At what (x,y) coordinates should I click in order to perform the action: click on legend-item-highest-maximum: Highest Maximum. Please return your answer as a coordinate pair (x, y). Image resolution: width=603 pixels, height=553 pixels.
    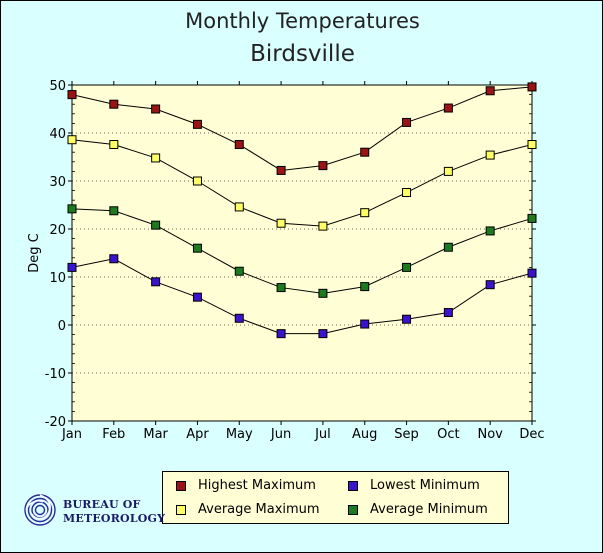
    Looking at the image, I should click on (246, 485).